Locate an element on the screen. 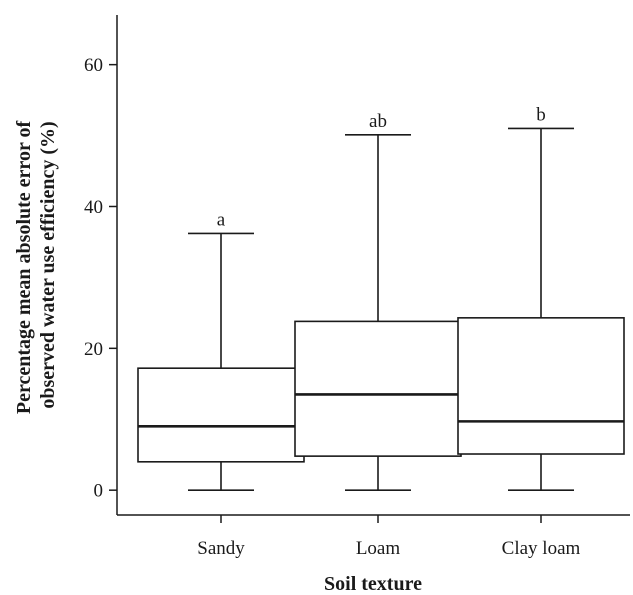 This screenshot has width=633, height=595. box-sandy: a is located at coordinates (221, 350).